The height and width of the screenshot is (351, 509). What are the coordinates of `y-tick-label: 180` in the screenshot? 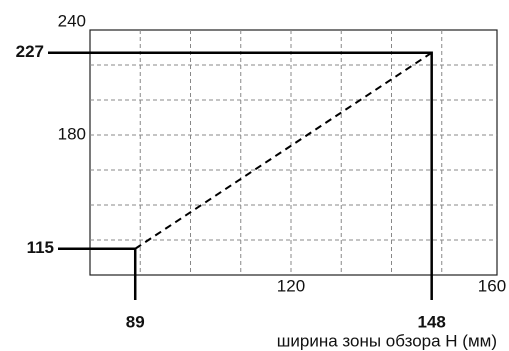 It's located at (72, 133).